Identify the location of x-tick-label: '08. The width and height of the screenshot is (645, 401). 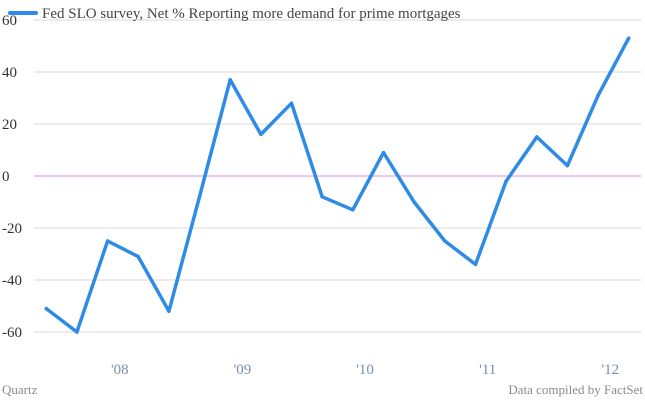
(120, 370).